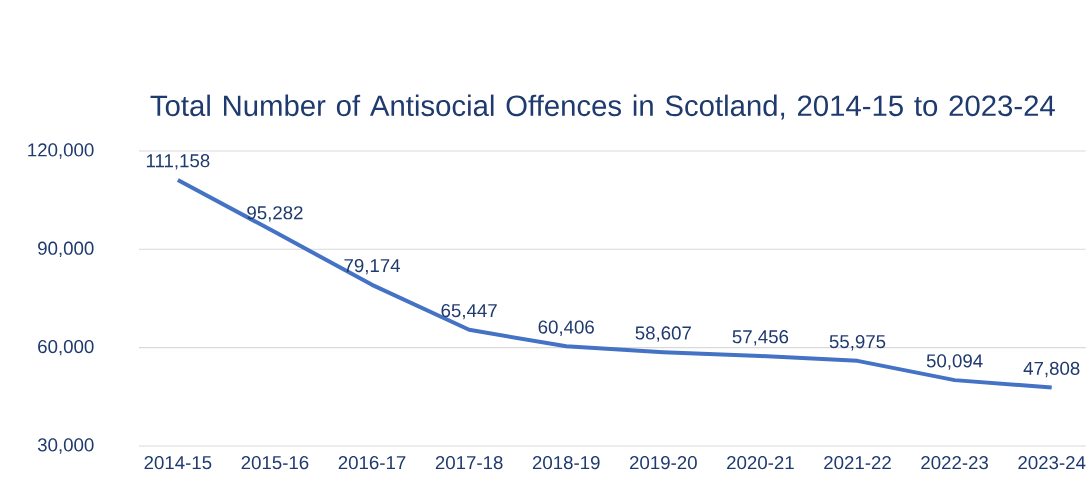 The image size is (1088, 498). What do you see at coordinates (663, 463) in the screenshot?
I see `x-tick-label: 2019-20` at bounding box center [663, 463].